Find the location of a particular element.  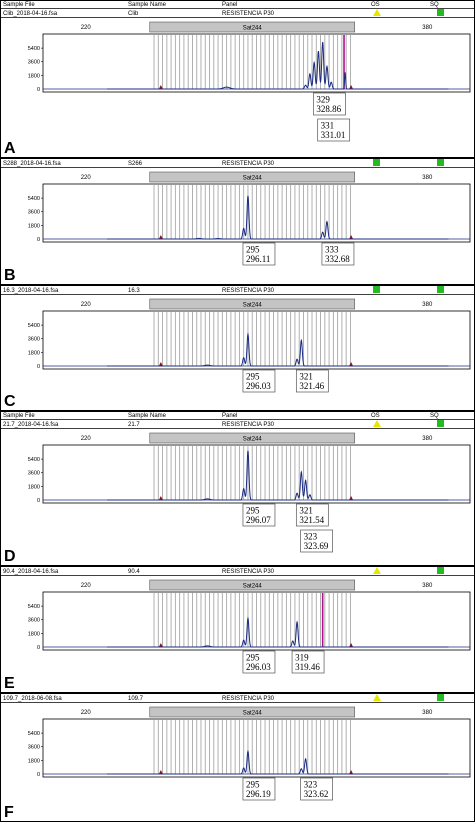

sample-name: S266 is located at coordinates (135, 164).